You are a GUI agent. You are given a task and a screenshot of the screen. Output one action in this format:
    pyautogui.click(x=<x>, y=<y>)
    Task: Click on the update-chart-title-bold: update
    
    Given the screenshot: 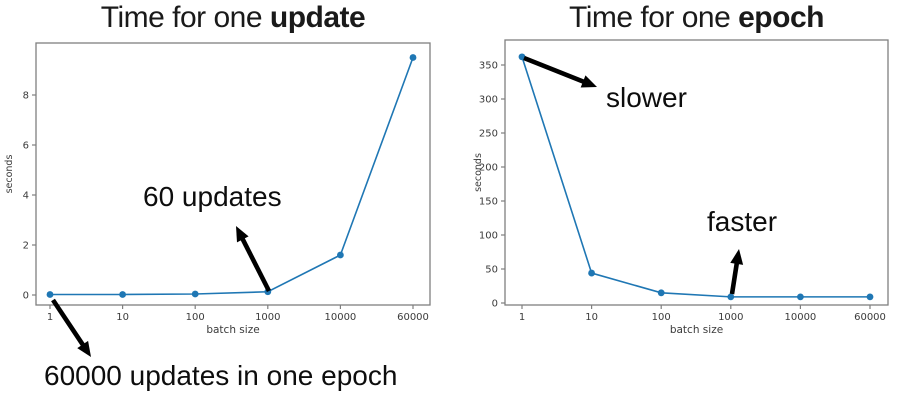 What is the action you would take?
    pyautogui.click(x=317, y=17)
    